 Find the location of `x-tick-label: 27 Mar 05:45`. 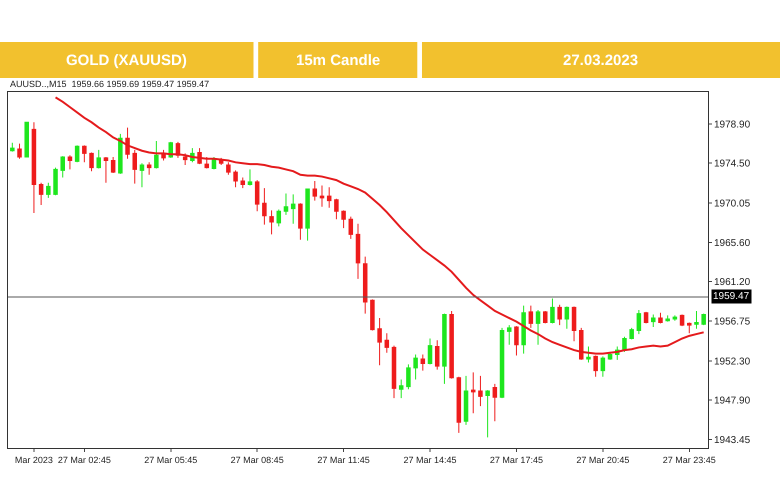

x-tick-label: 27 Mar 05:45 is located at coordinates (171, 459).